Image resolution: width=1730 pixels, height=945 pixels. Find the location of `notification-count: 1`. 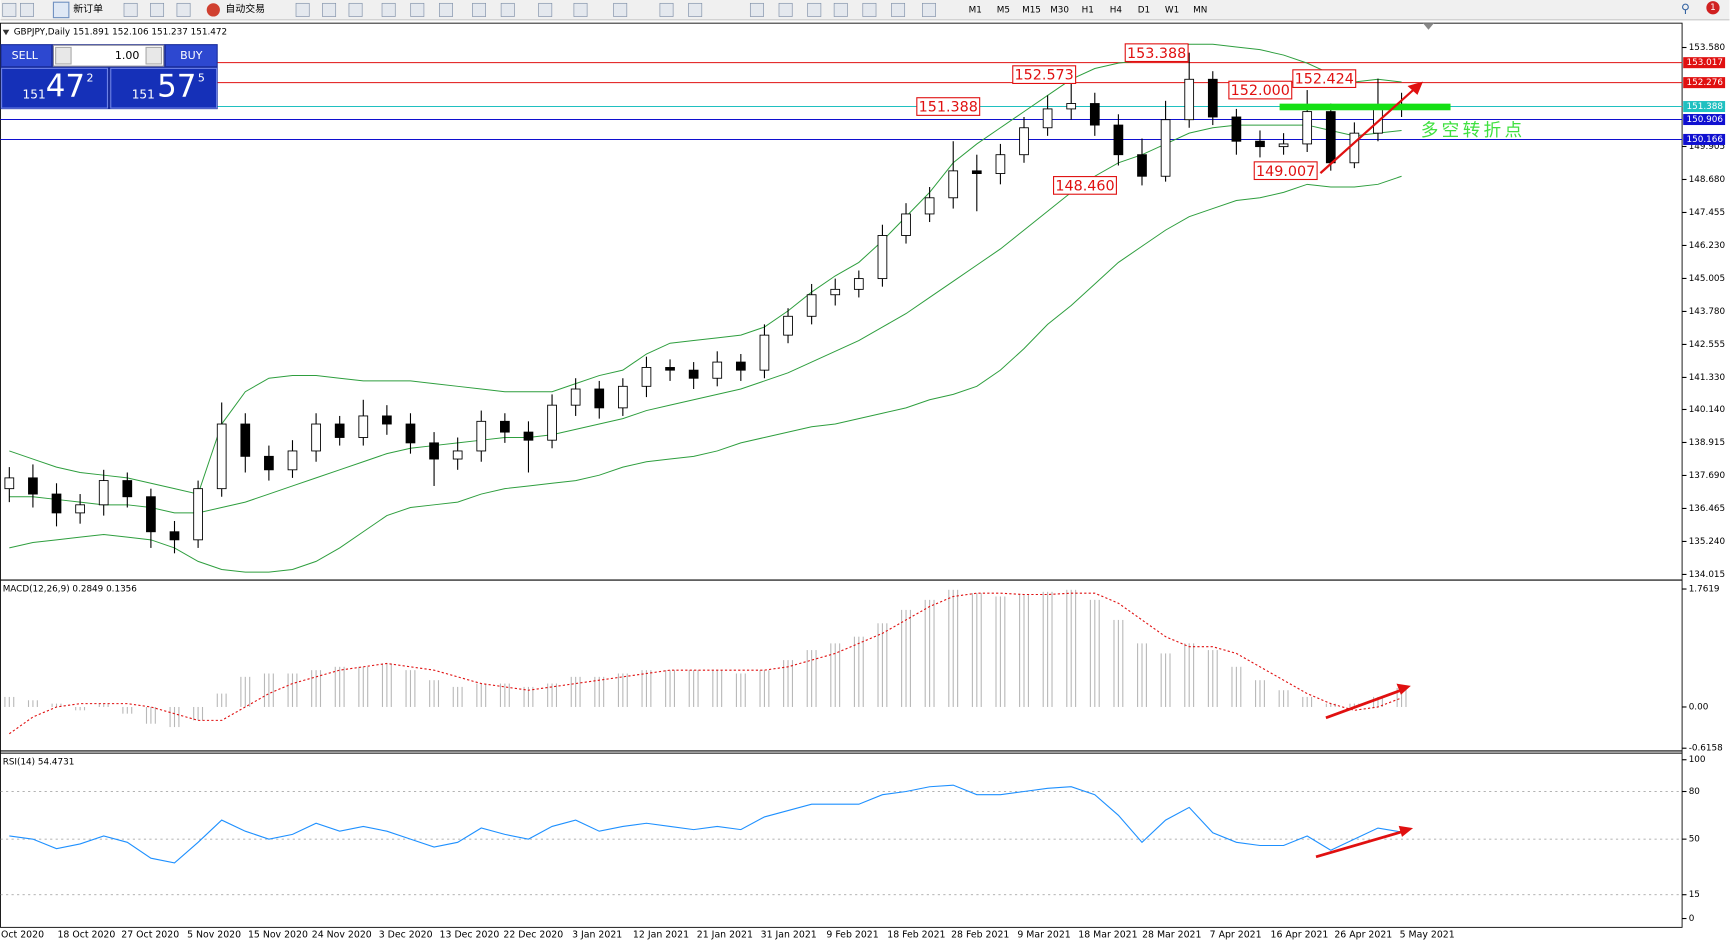

notification-count: 1 is located at coordinates (1713, 8).